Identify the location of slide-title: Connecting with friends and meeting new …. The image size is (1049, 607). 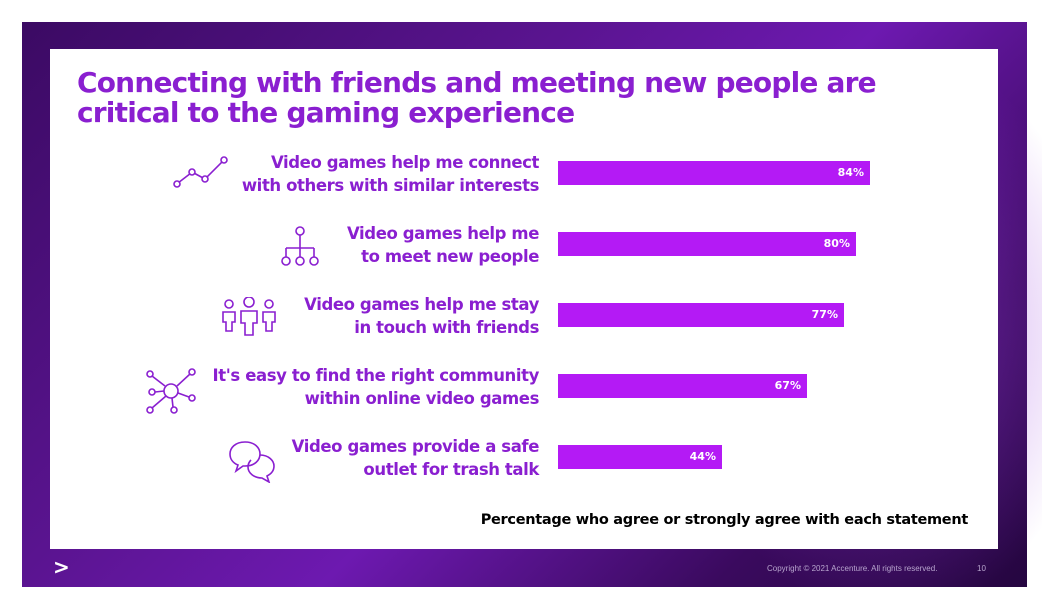
(477, 97).